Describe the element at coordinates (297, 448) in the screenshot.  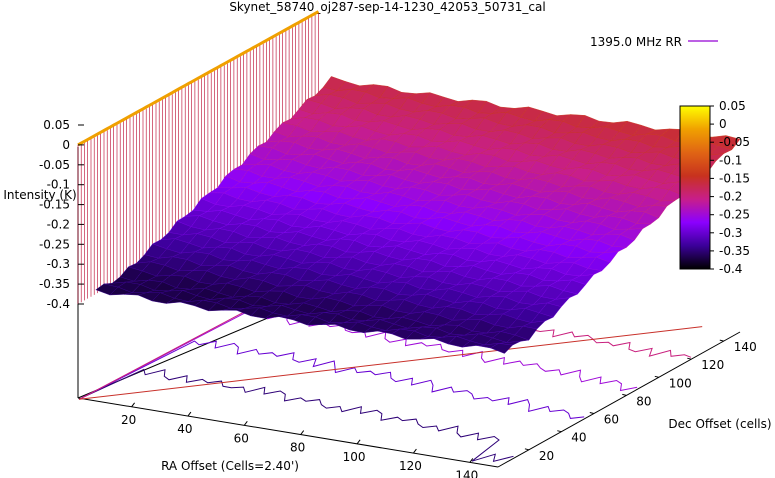
I see `x-tick-label: 80` at that location.